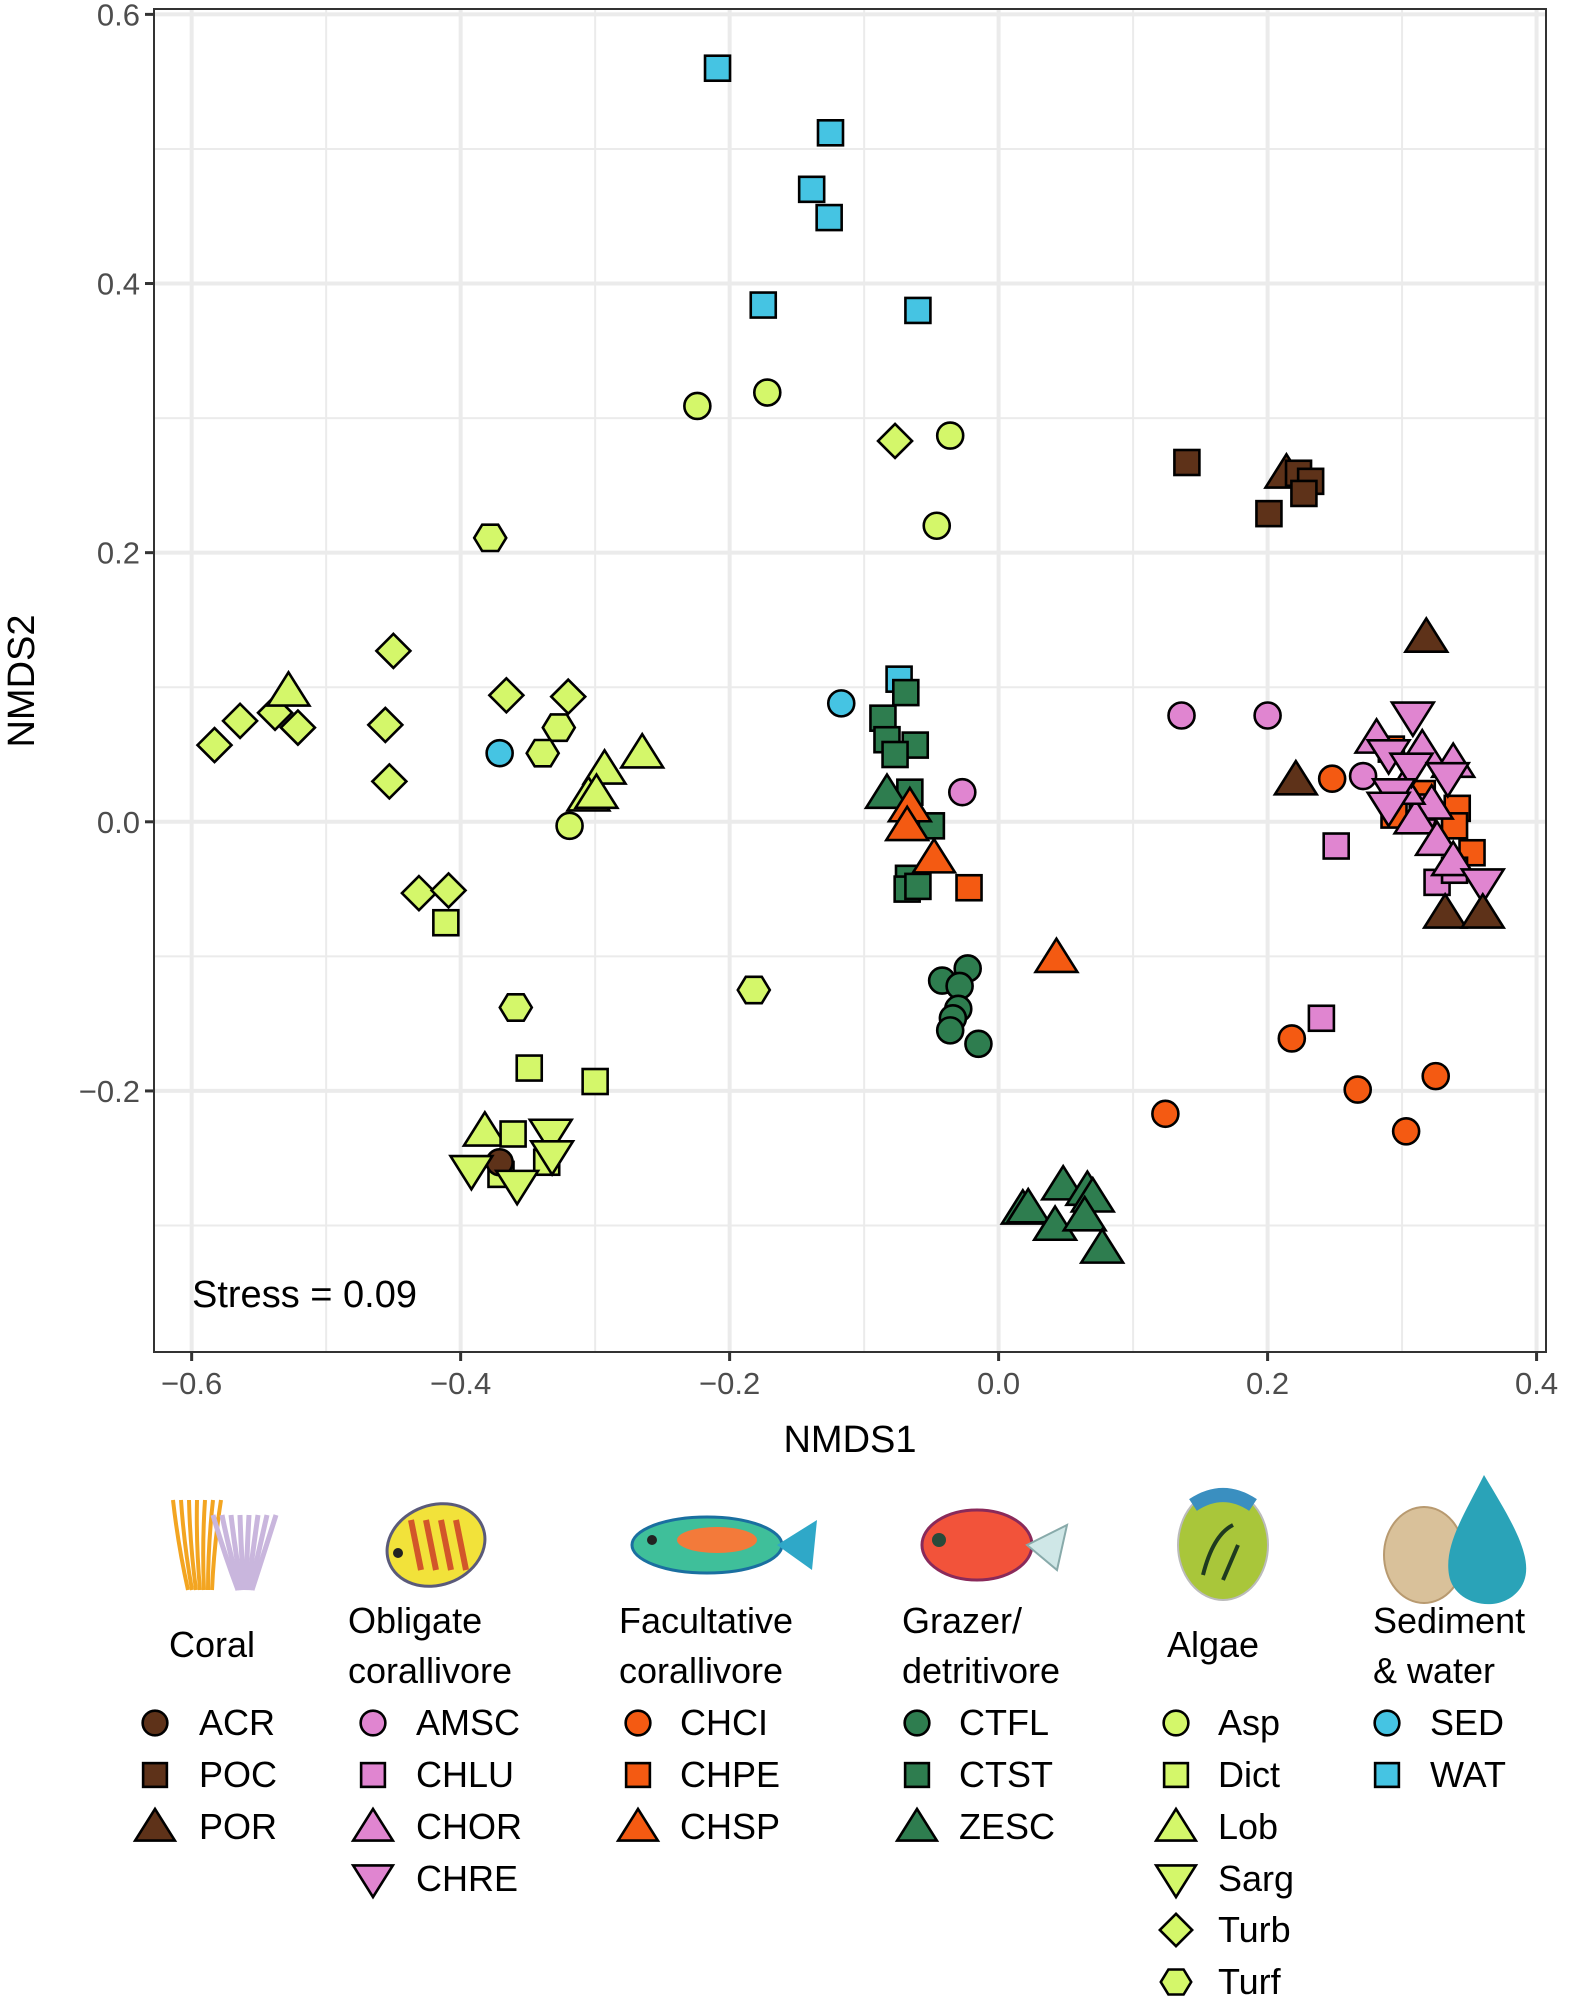 The image size is (1569, 2009). What do you see at coordinates (469, 1826) in the screenshot?
I see `legend-item-label: CHOR` at bounding box center [469, 1826].